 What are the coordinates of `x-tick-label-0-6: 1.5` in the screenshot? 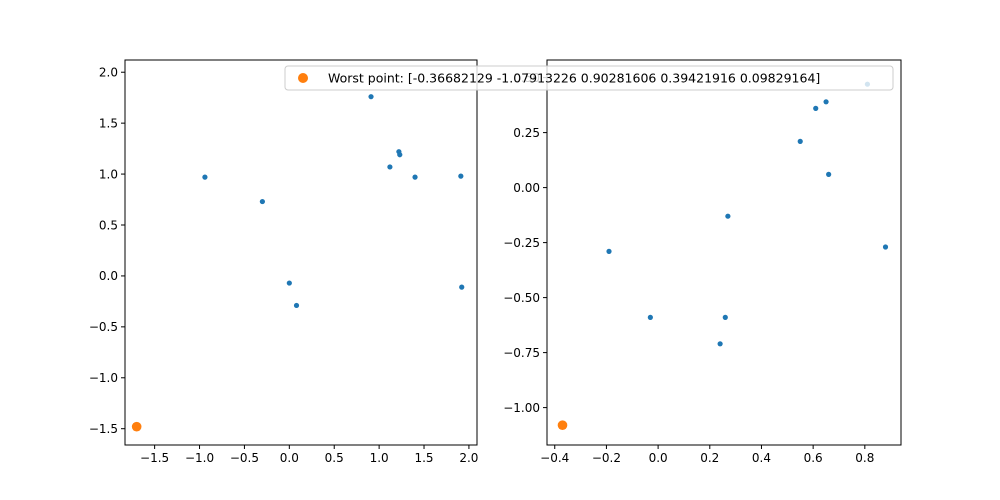 It's located at (423, 458).